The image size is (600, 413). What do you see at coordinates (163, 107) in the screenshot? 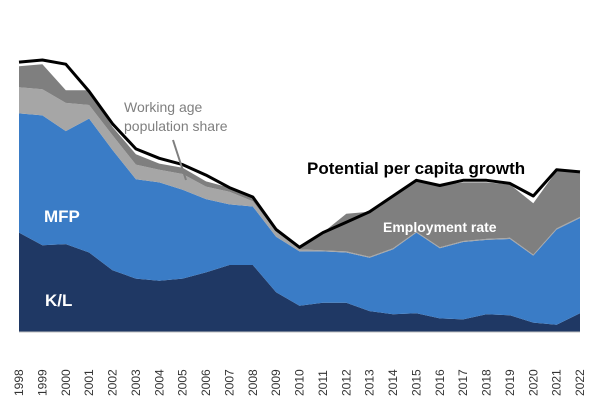
I see `label-working-age-1: Working age` at bounding box center [163, 107].